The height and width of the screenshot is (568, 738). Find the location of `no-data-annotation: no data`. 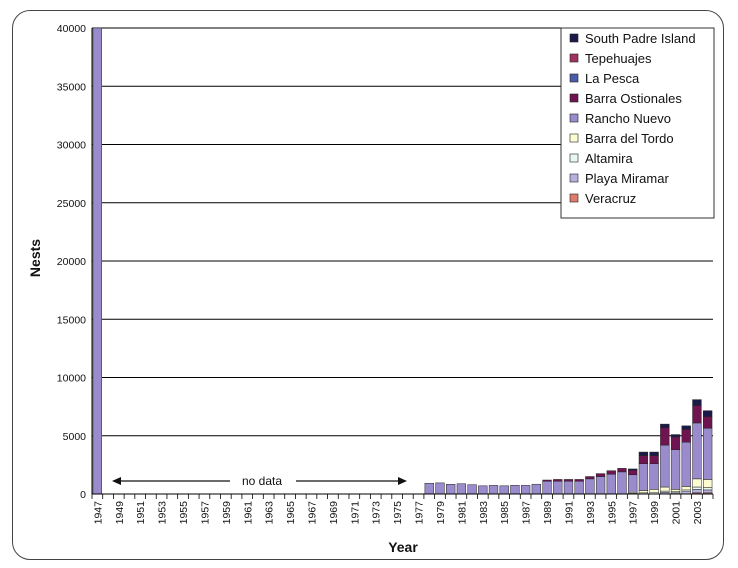

no-data-annotation: no data is located at coordinates (259, 481).